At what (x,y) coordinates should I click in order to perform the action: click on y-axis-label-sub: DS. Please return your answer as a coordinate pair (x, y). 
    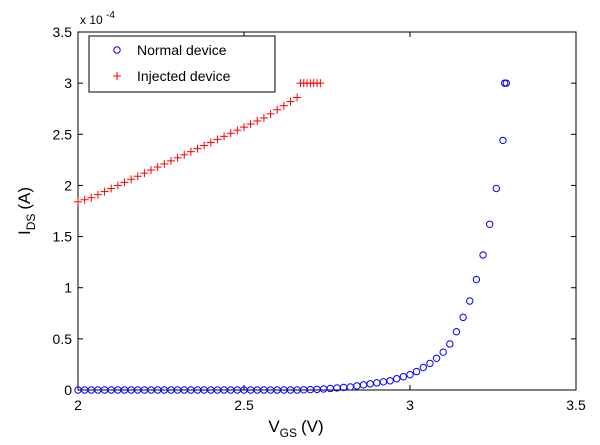
    Looking at the image, I should click on (31, 222).